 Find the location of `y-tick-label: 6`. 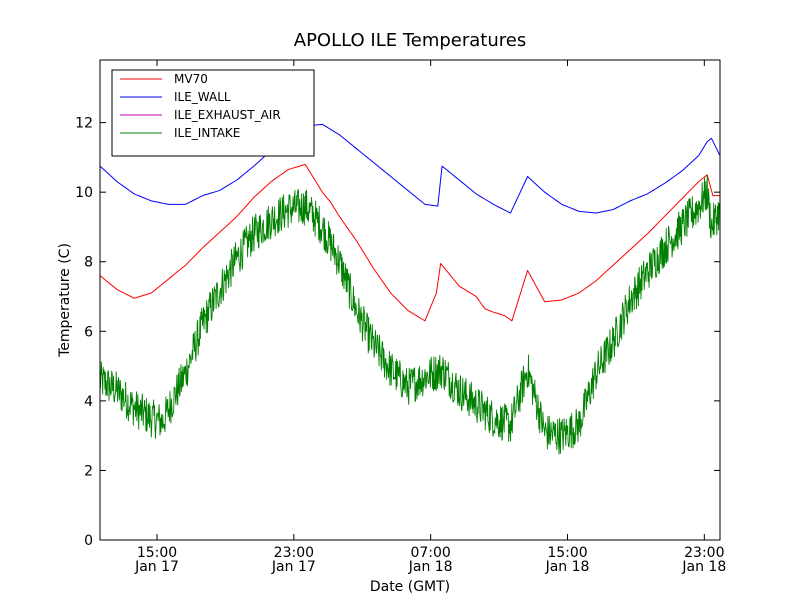

y-tick-label: 6 is located at coordinates (88, 332).